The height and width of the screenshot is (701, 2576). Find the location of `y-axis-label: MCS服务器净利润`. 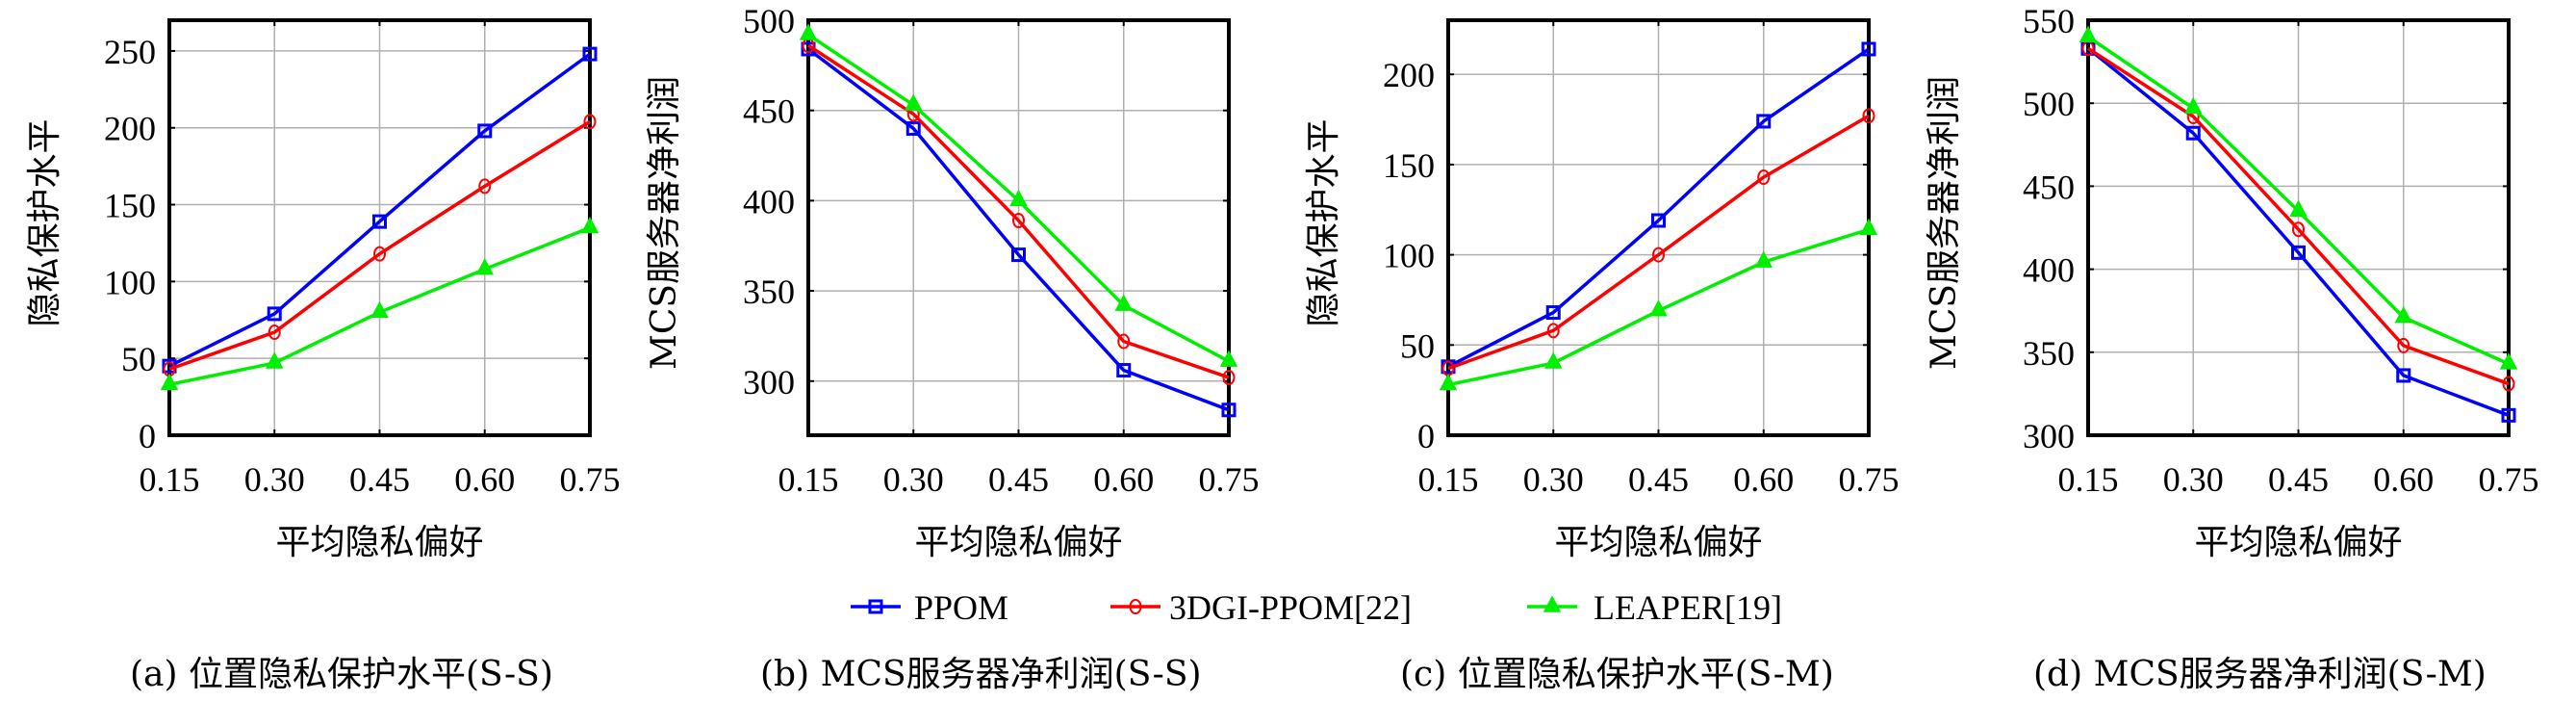

y-axis-label: MCS服务器净利润 is located at coordinates (664, 223).